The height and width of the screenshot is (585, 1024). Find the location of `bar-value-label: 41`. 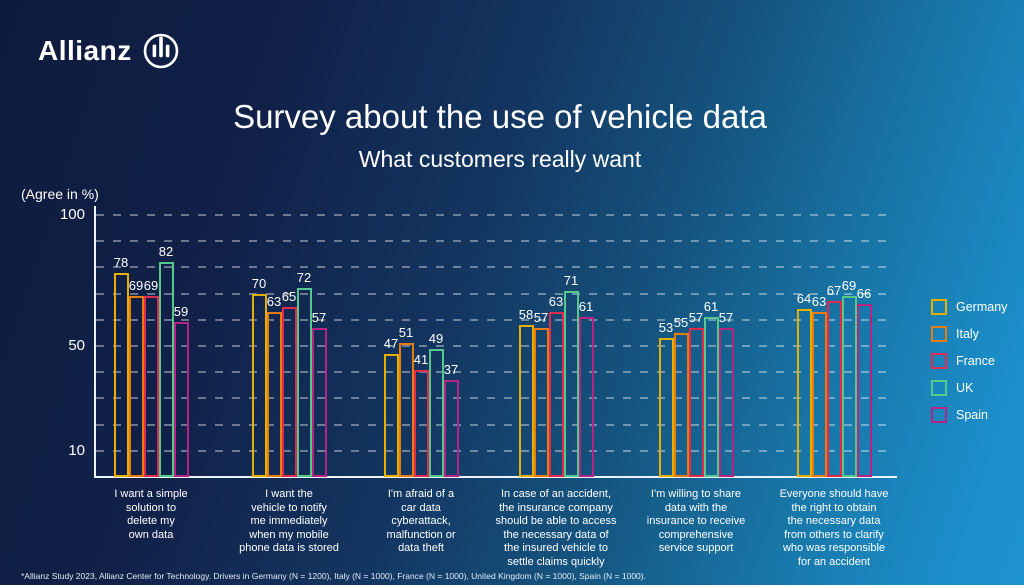

bar-value-label: 41 is located at coordinates (421, 359).